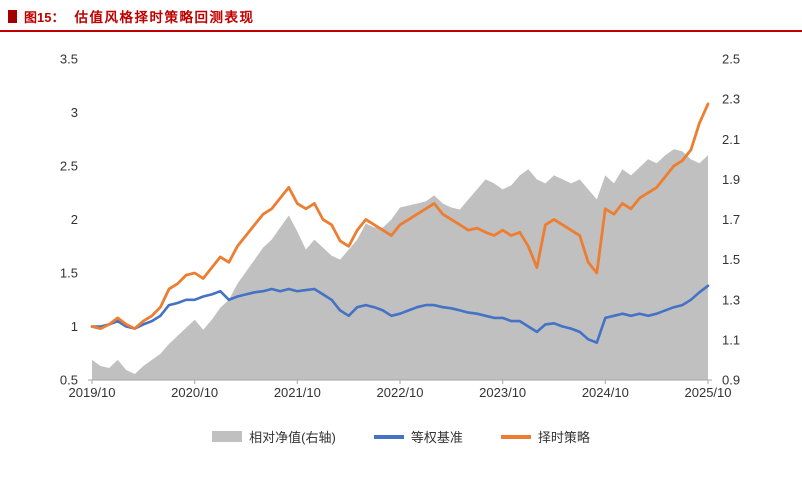  I want to click on header-rule, so click(401, 31).